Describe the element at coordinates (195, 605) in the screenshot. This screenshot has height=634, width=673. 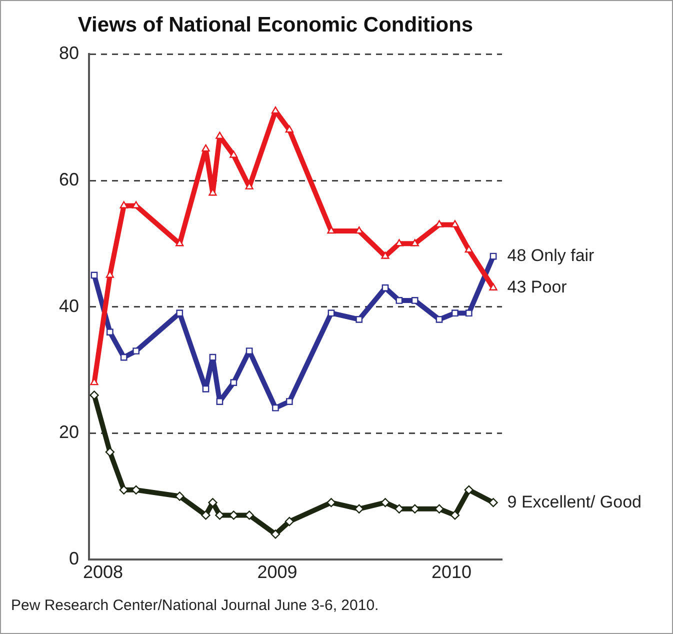
I see `text: Pew Research Center/National Journal June 3-6, 2010.` at that location.